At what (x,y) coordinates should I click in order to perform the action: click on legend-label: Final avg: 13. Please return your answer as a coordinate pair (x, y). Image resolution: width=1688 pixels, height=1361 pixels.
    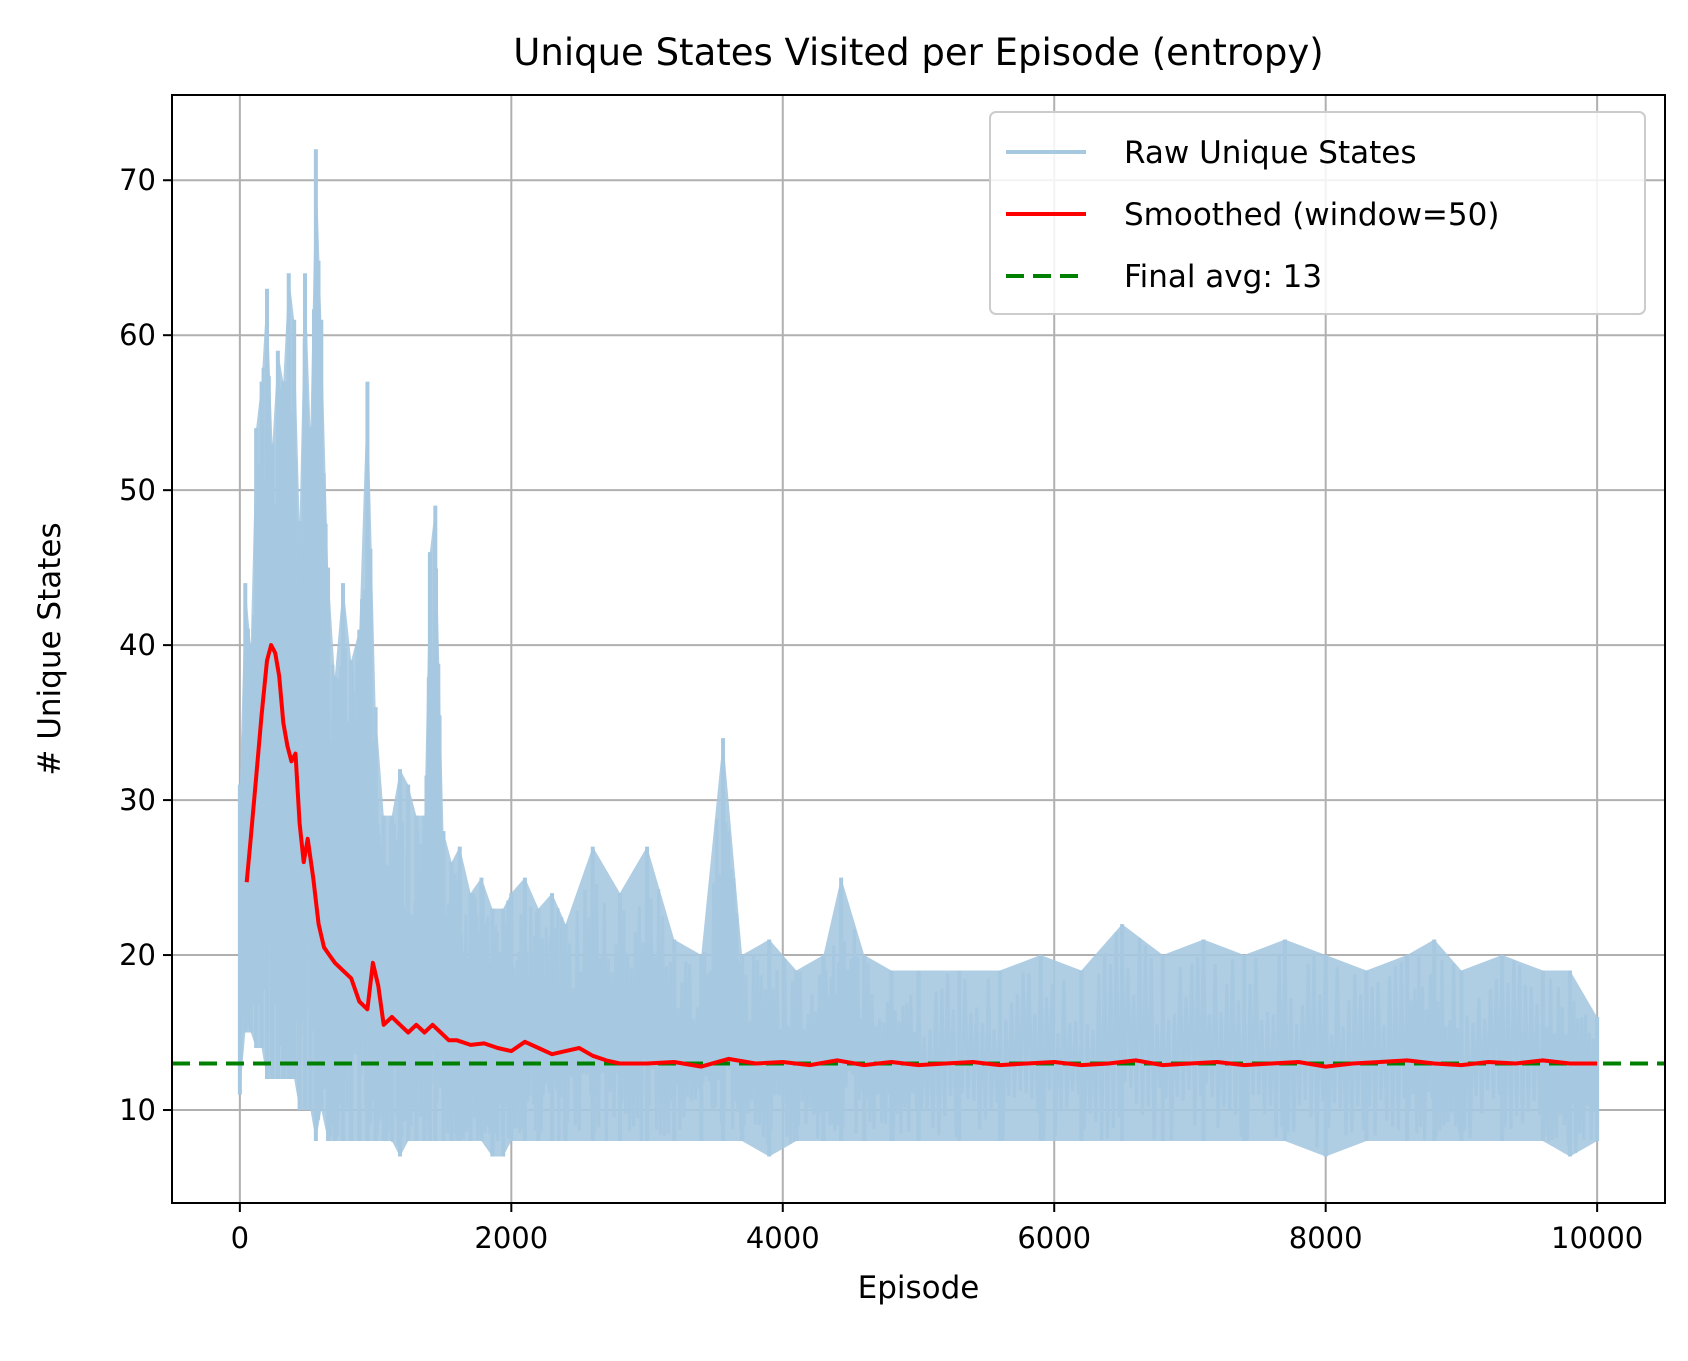
    Looking at the image, I should click on (1223, 277).